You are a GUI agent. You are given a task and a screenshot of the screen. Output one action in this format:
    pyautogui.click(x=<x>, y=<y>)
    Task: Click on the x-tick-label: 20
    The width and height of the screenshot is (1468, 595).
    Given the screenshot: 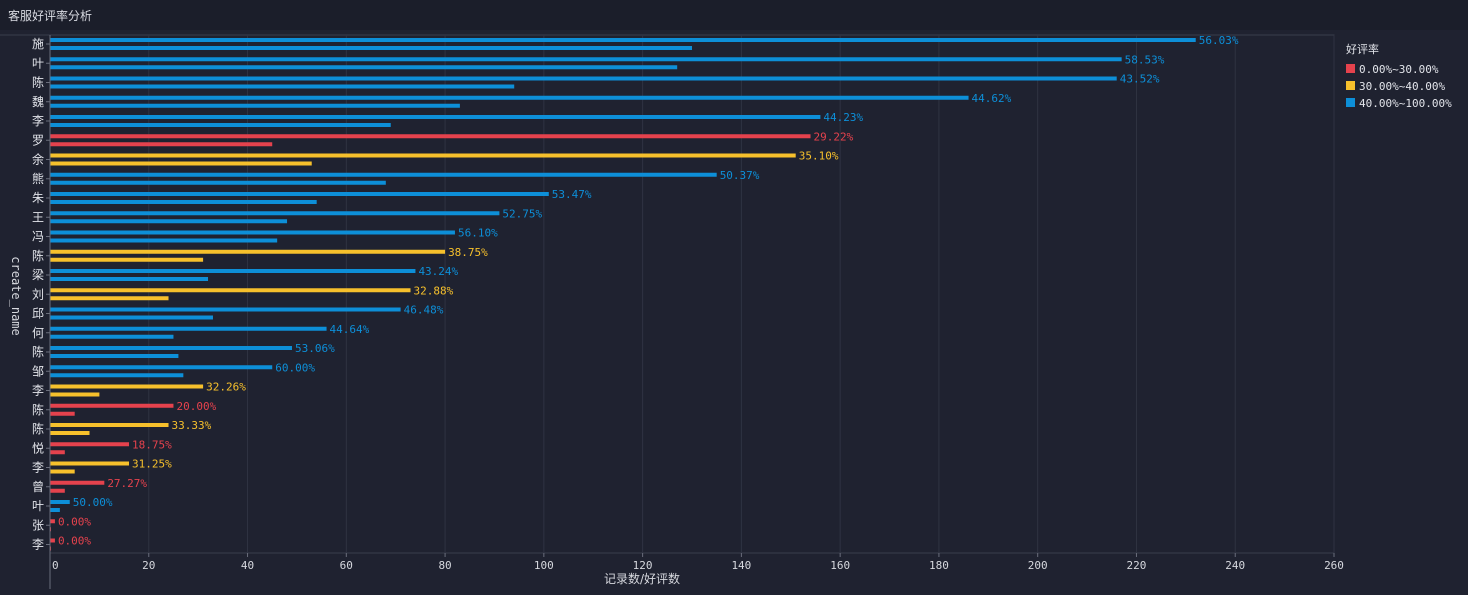 What is the action you would take?
    pyautogui.click(x=148, y=565)
    